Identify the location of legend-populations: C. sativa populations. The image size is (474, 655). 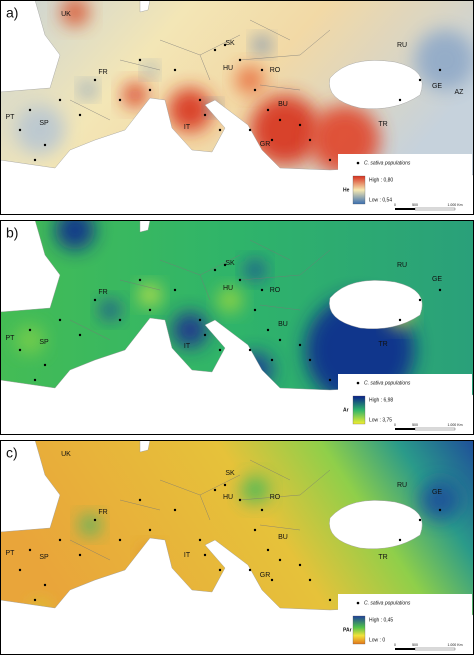
(387, 163).